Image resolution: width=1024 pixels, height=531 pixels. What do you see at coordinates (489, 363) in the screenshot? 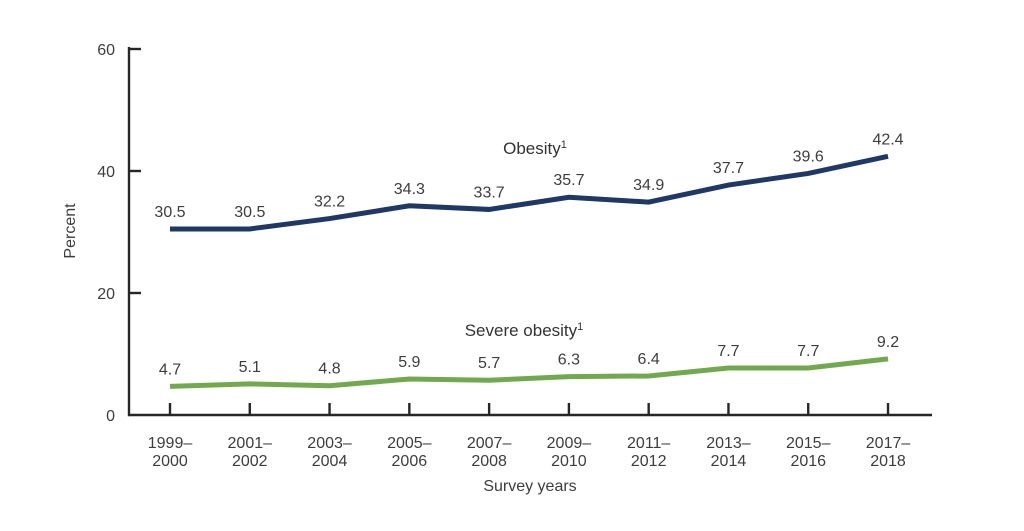
I see `severe-obesity-data-label: 5.7` at bounding box center [489, 363].